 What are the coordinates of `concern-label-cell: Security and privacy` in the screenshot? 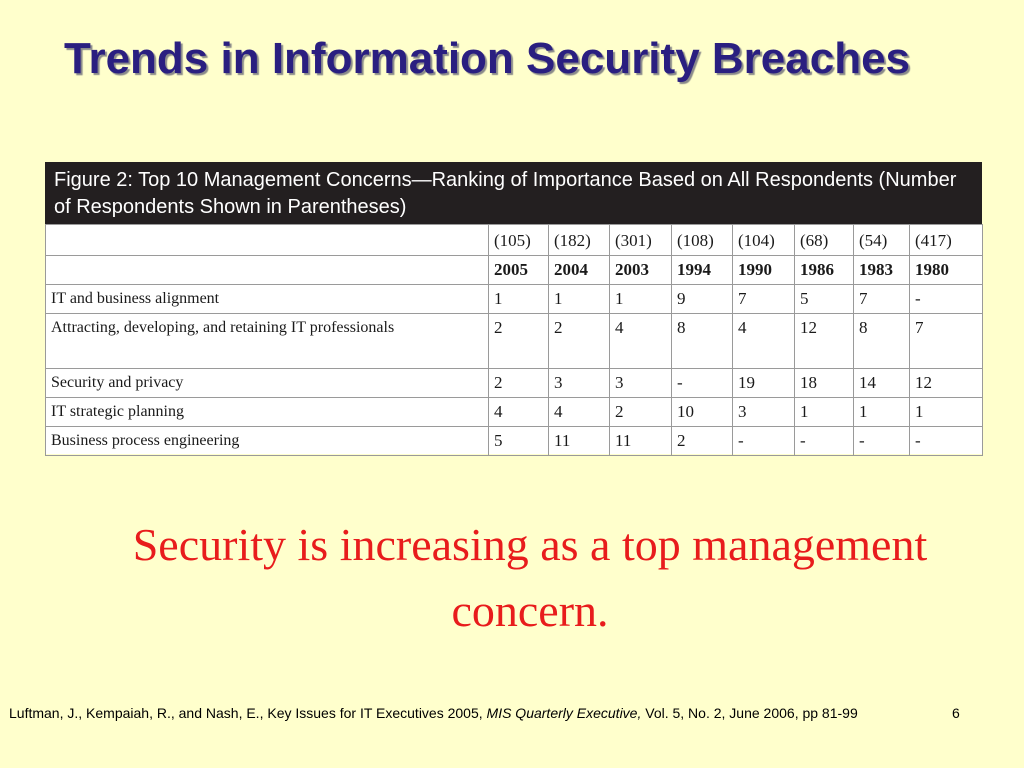 It's located at (267, 383).